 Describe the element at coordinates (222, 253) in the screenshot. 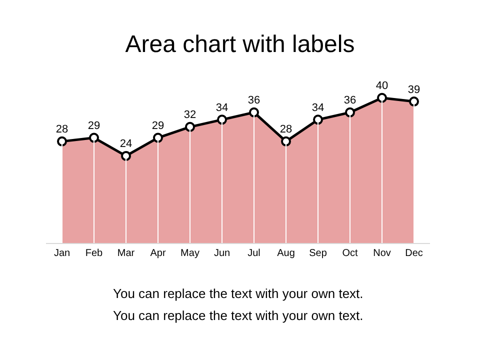

I see `x-tick-label: Jun` at that location.